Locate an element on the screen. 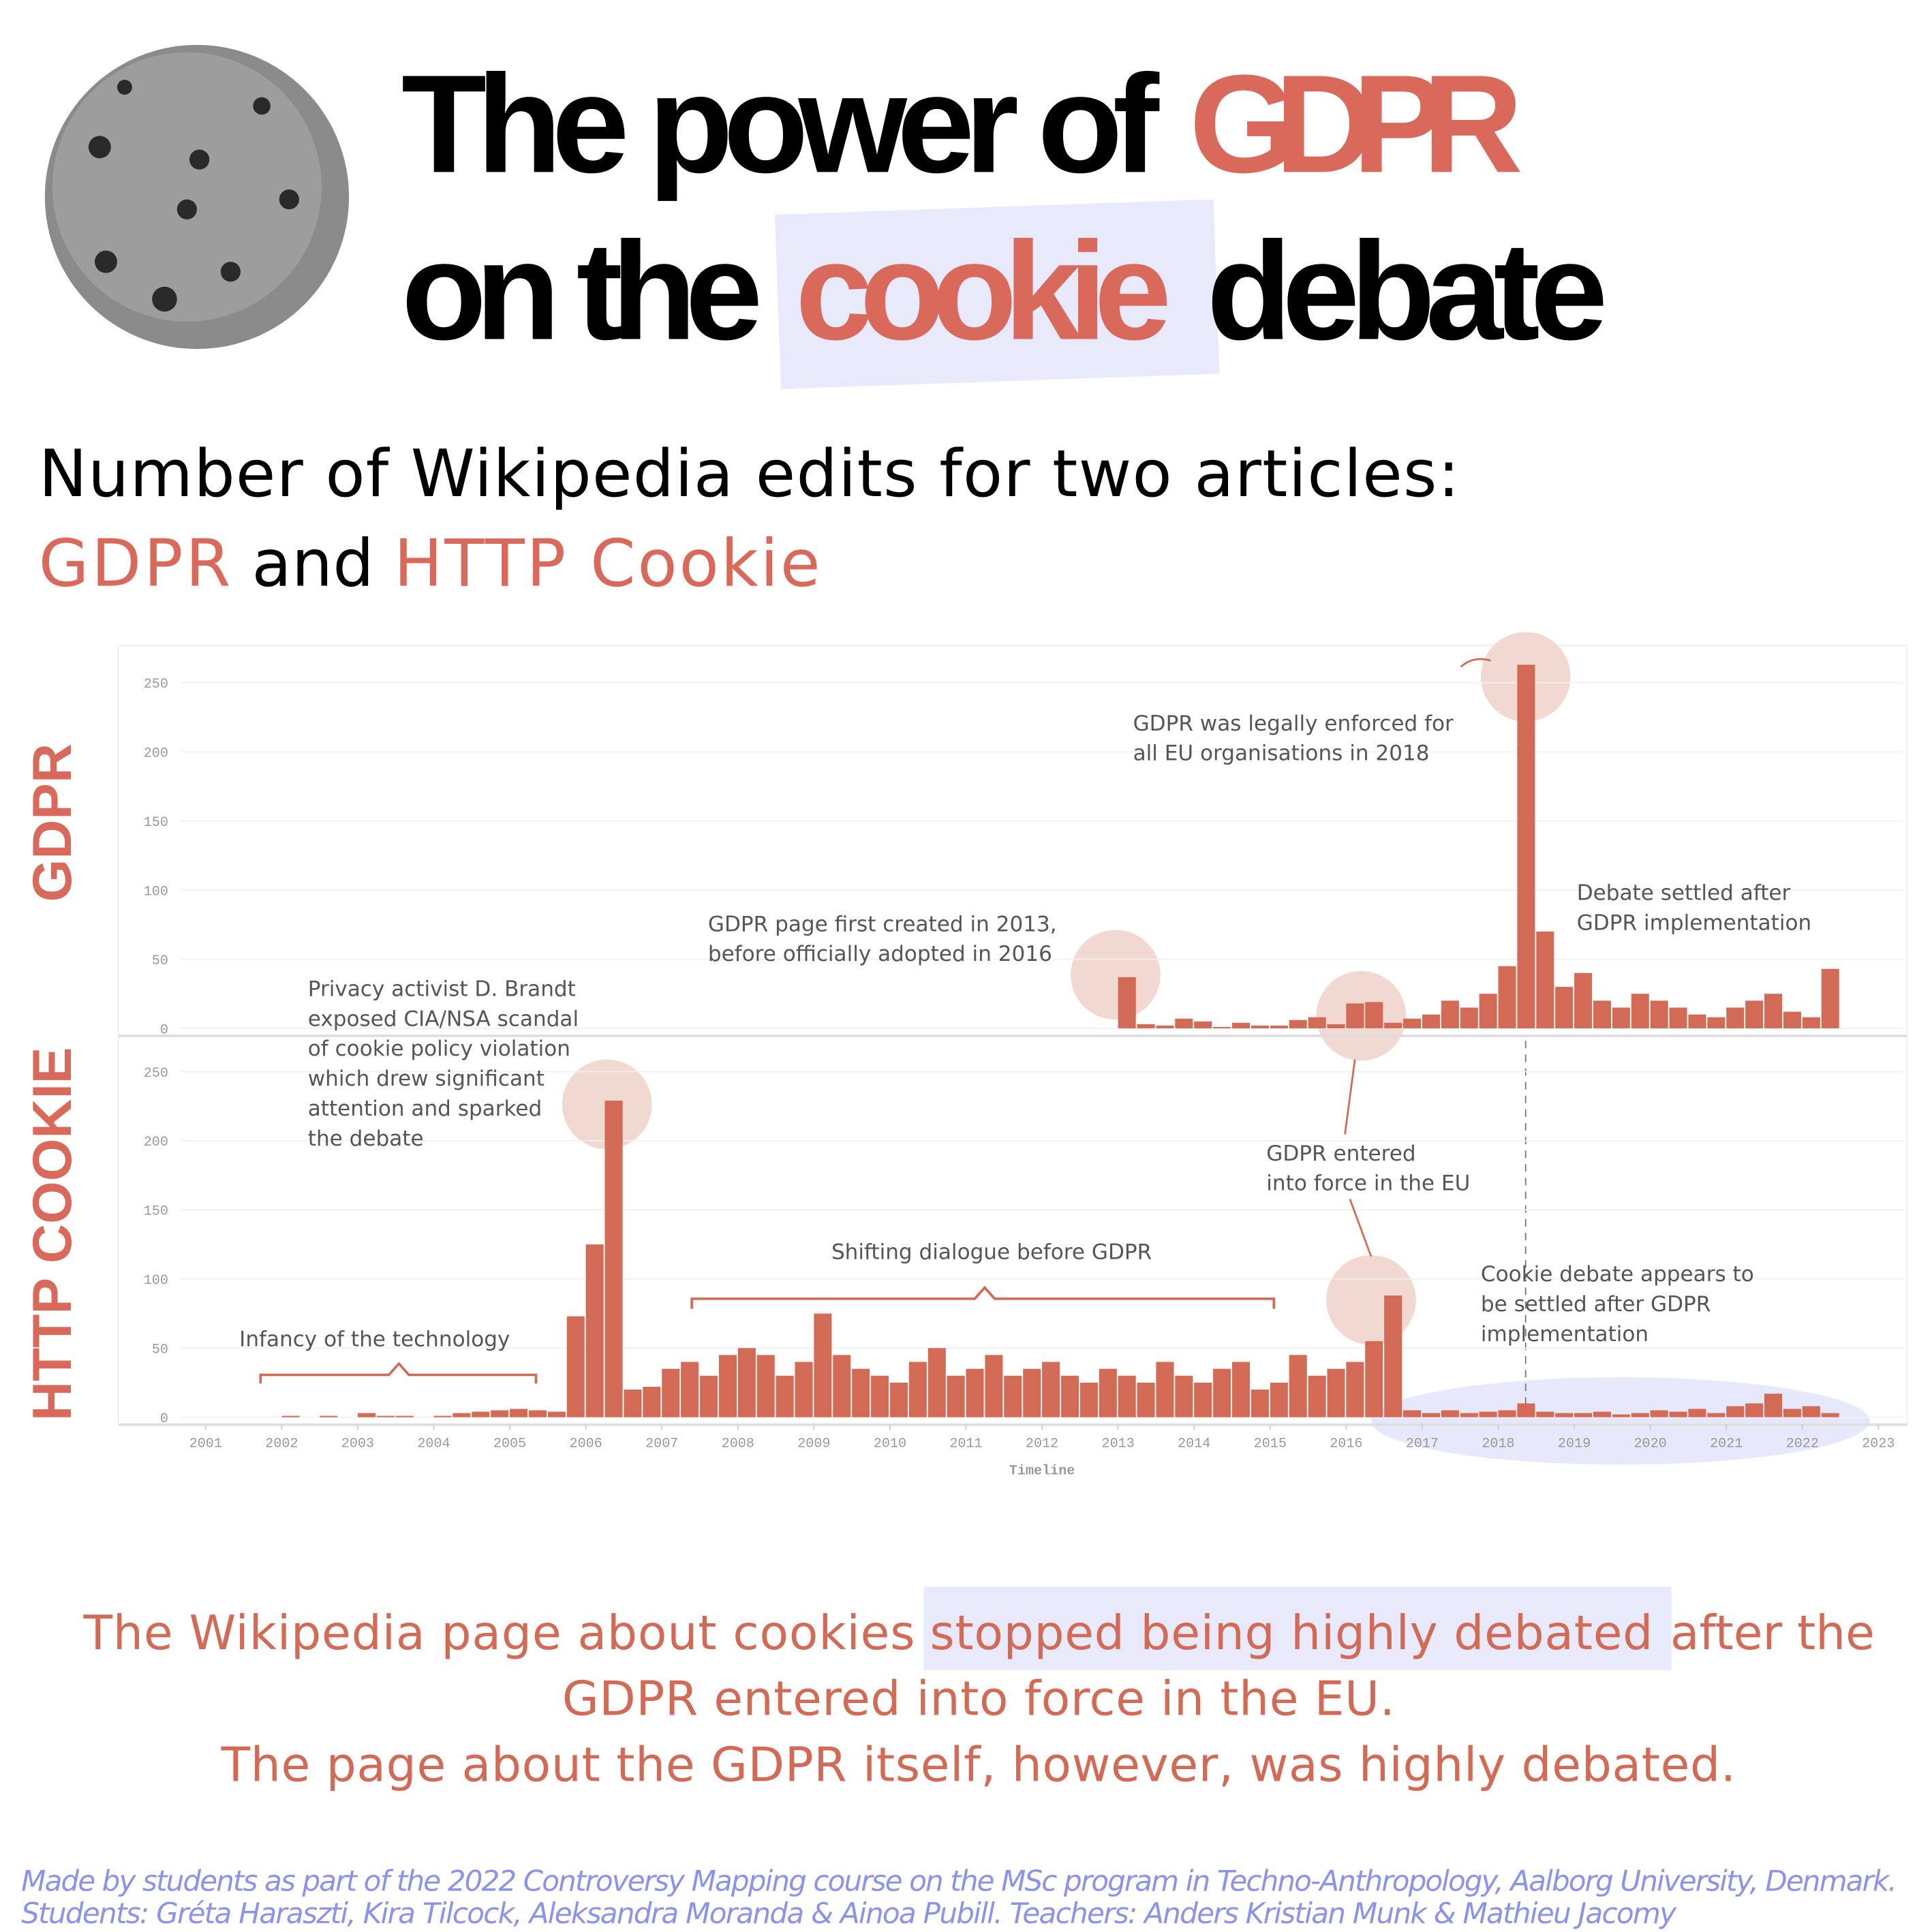  x-tick-label: 2008 is located at coordinates (738, 1444).